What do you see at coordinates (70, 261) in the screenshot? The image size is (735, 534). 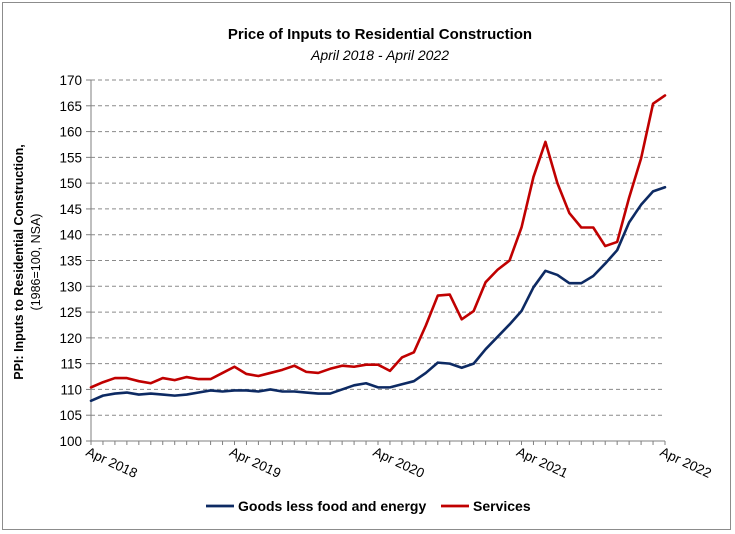 I see `y-tick-label: 135` at bounding box center [70, 261].